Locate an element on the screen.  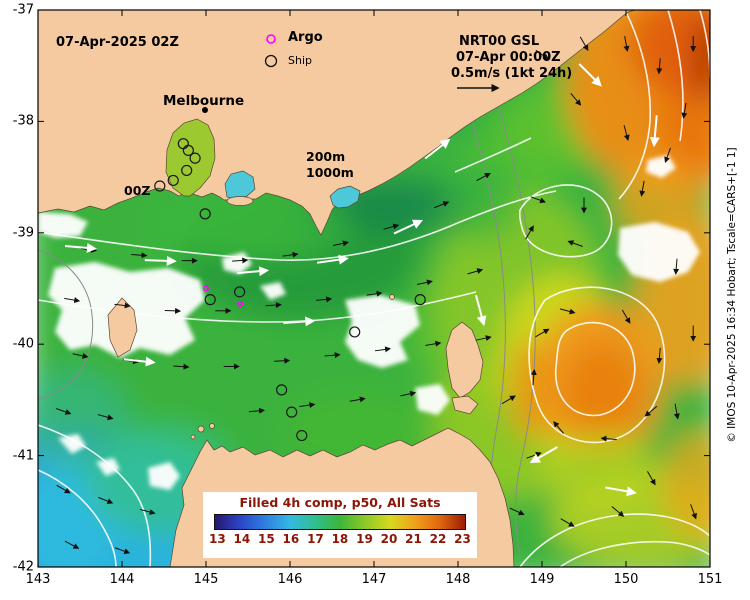
island-phillip is located at coordinates (240, 201).